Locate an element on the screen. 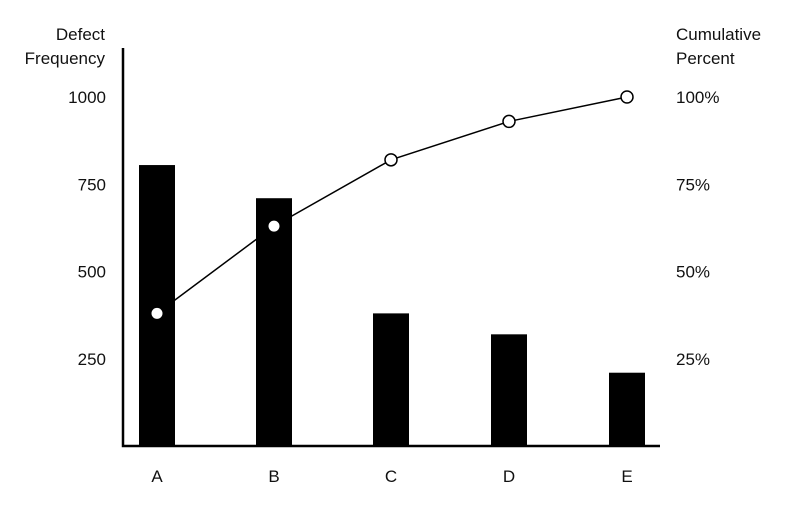  bar-a is located at coordinates (157, 305).